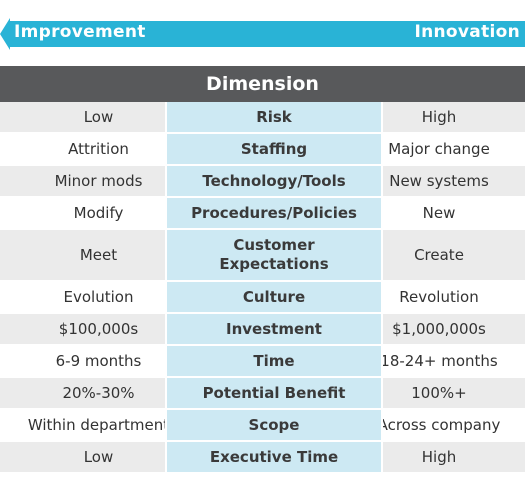 Image resolution: width=525 pixels, height=498 pixels. Describe the element at coordinates (274, 457) in the screenshot. I see `dimension-cell: Executive Time` at that location.